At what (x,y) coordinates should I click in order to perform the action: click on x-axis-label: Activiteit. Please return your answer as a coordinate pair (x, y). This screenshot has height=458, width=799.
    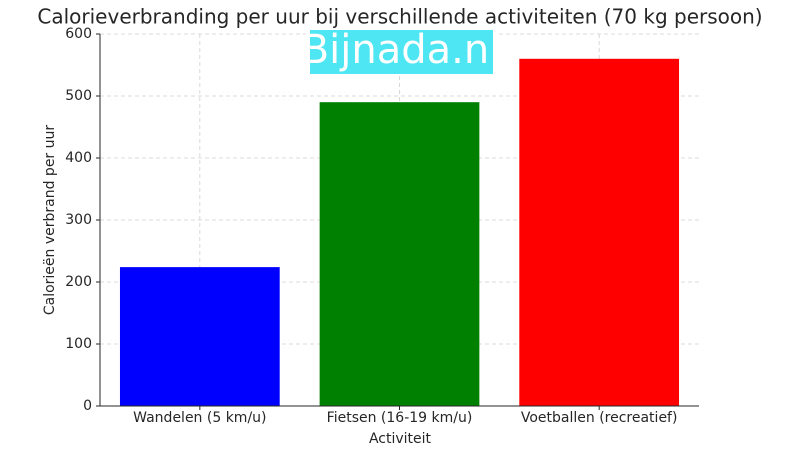
    Looking at the image, I should click on (400, 439).